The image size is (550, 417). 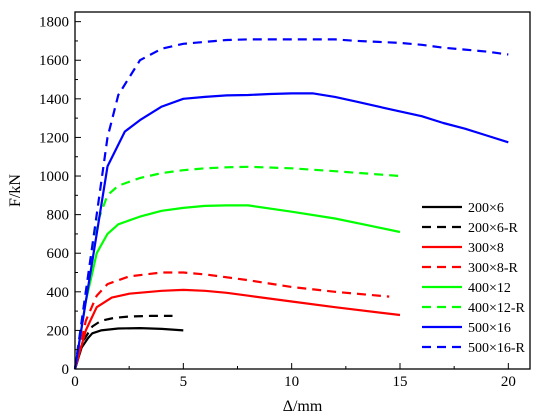 What do you see at coordinates (54, 177) in the screenshot?
I see `y-tick-label: 1000` at bounding box center [54, 177].